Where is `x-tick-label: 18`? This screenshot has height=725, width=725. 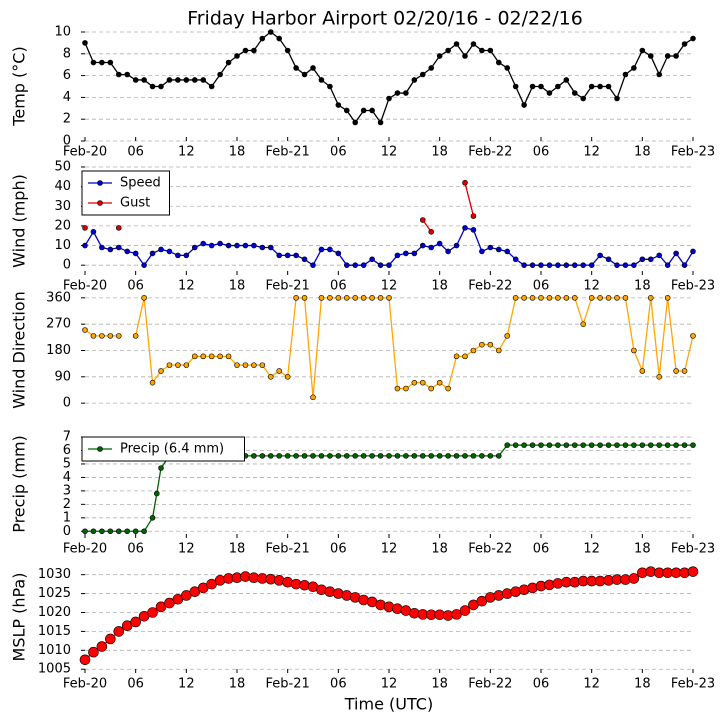
x-tick-label: 18 is located at coordinates (642, 286).